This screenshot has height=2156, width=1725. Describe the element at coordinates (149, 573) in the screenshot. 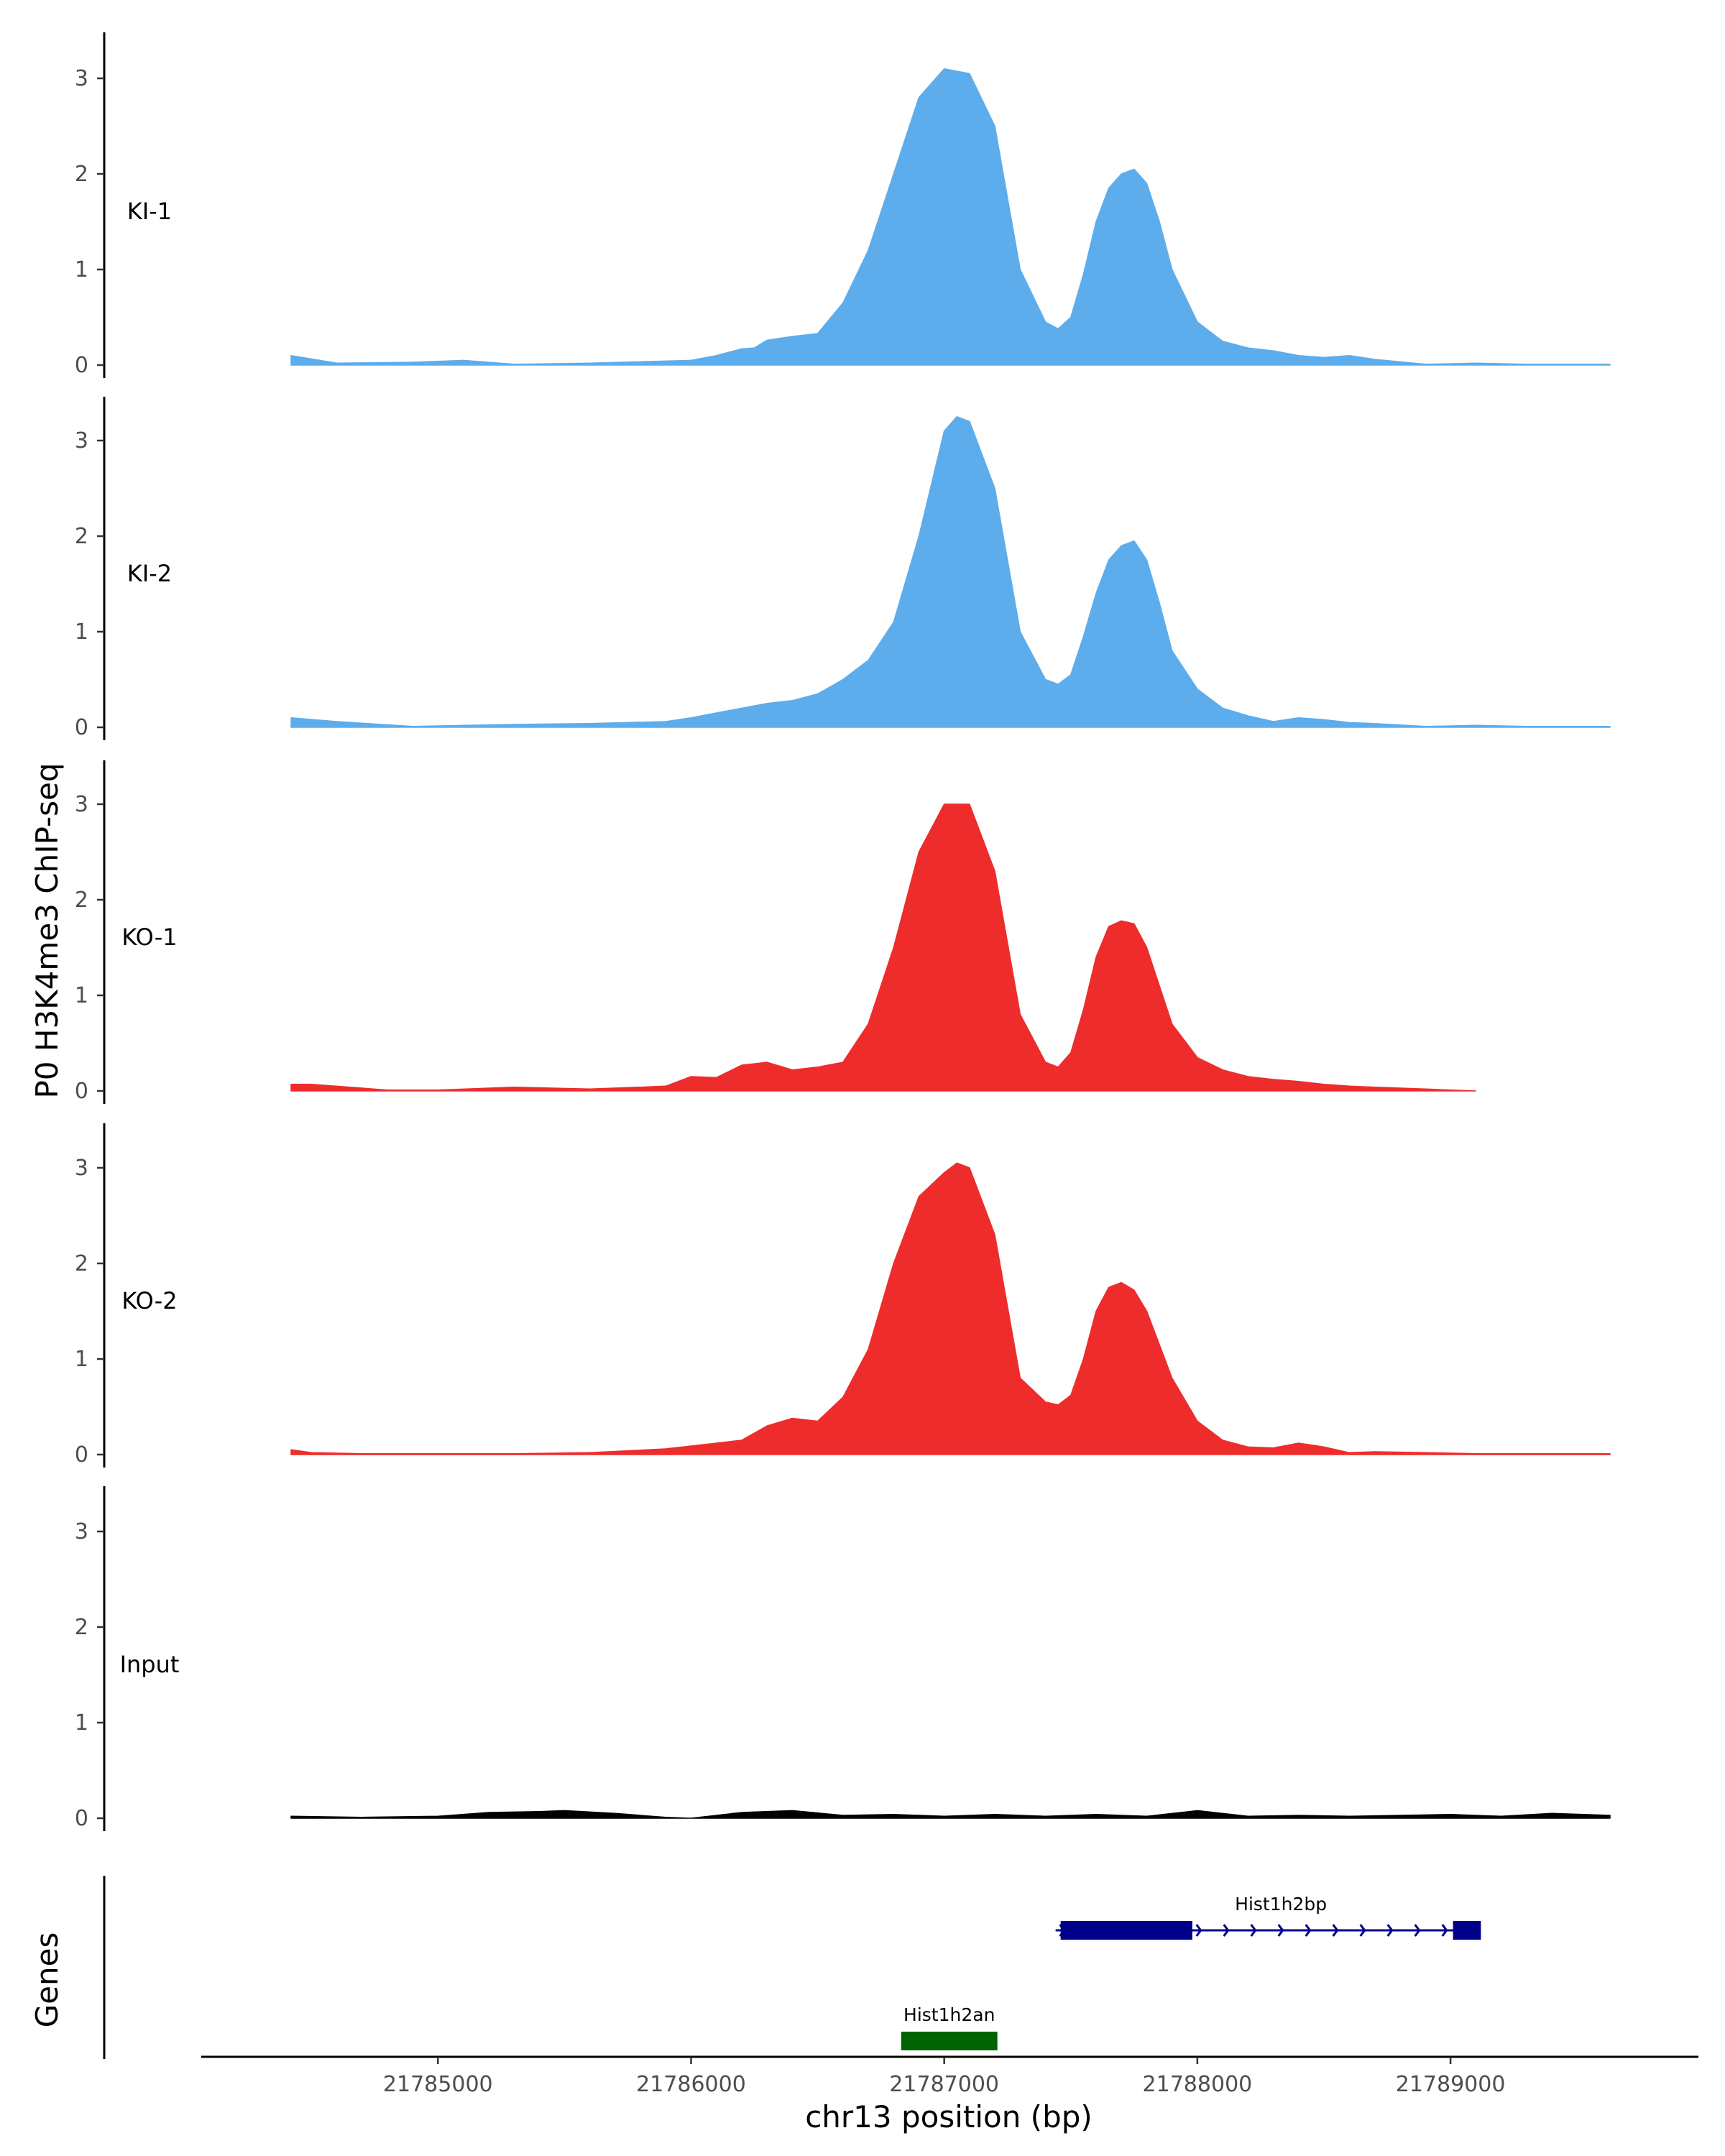

I see `track-label: KI-2` at that location.